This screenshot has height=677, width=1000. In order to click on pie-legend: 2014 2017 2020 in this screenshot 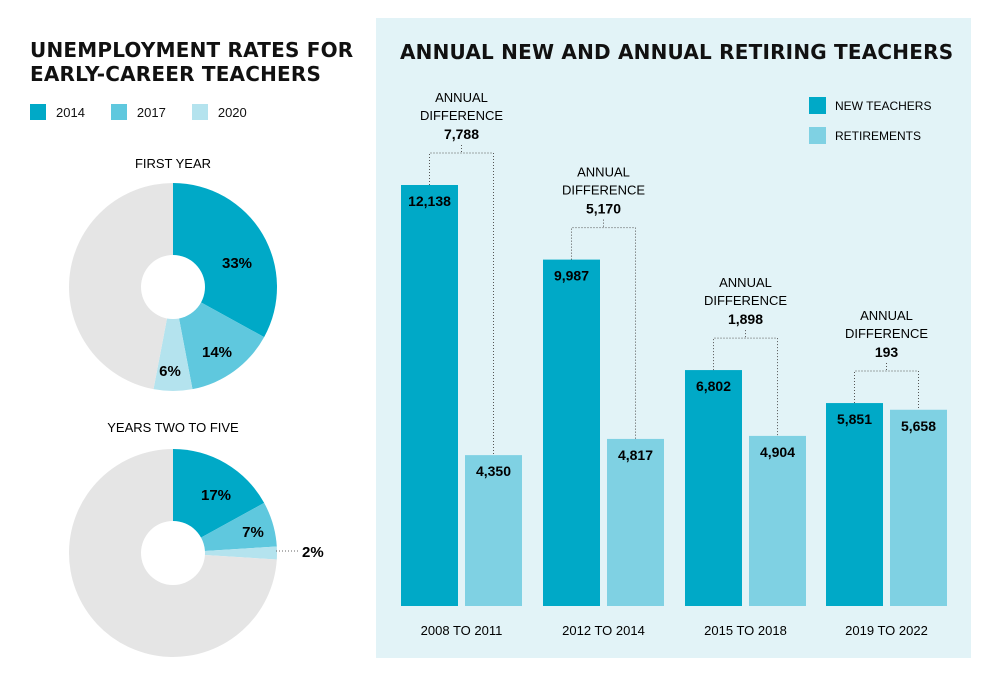, I will do `click(138, 112)`.